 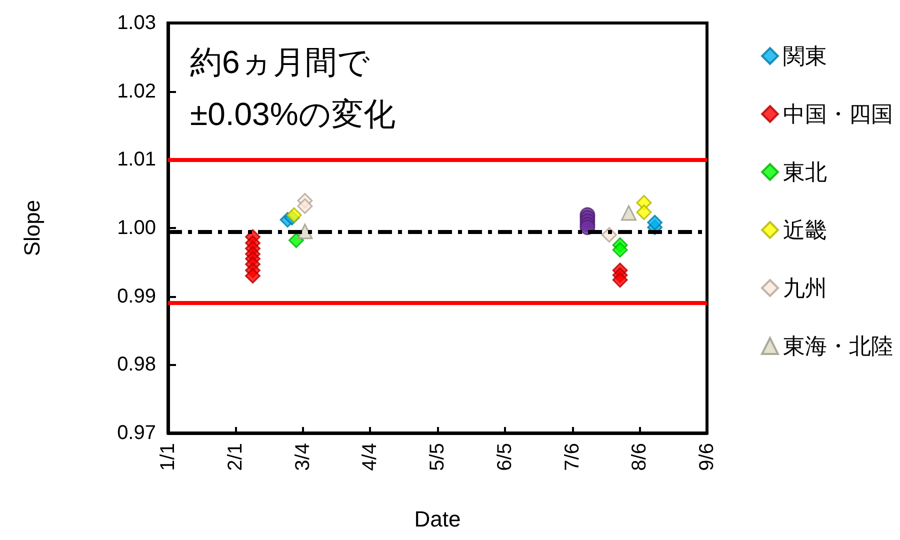 What do you see at coordinates (805, 230) in the screenshot?
I see `legend-label: 近畿` at bounding box center [805, 230].